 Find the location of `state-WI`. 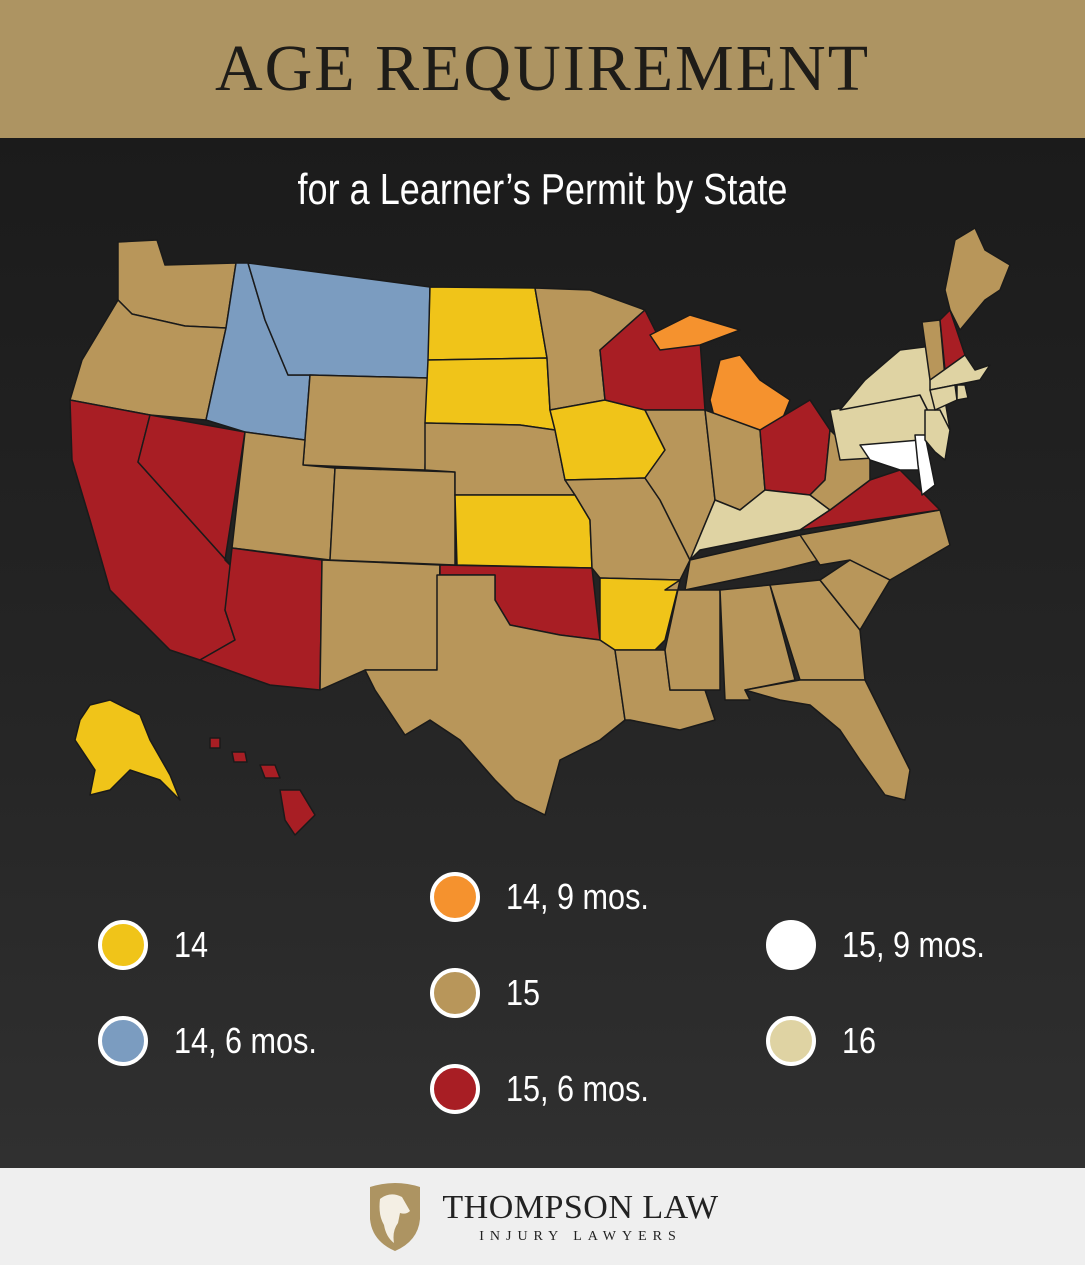

state-WI is located at coordinates (652, 360).